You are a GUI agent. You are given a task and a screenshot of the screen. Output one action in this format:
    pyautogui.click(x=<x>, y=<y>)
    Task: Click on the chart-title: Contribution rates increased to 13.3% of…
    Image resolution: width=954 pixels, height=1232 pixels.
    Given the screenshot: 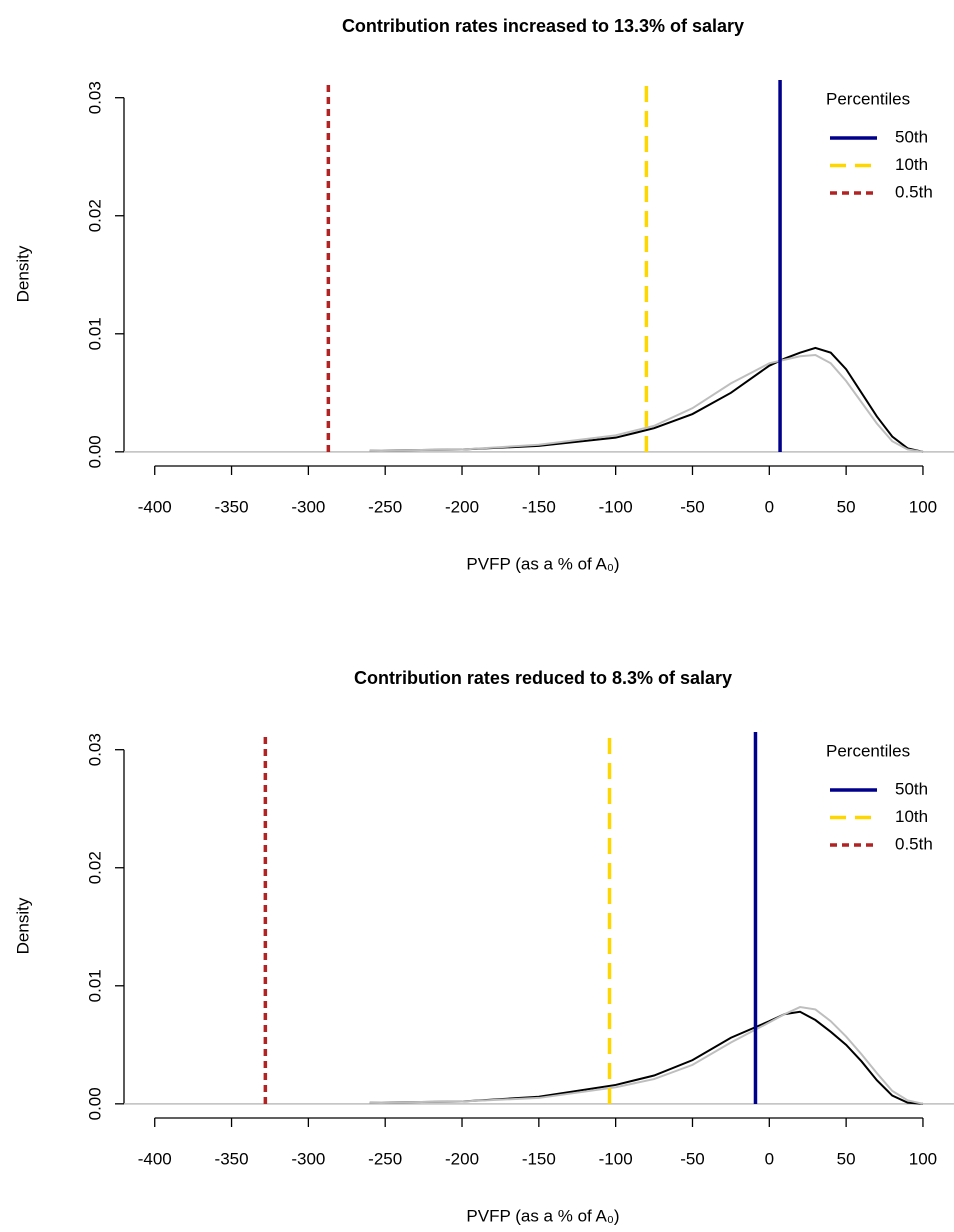 What is the action you would take?
    pyautogui.click(x=543, y=26)
    